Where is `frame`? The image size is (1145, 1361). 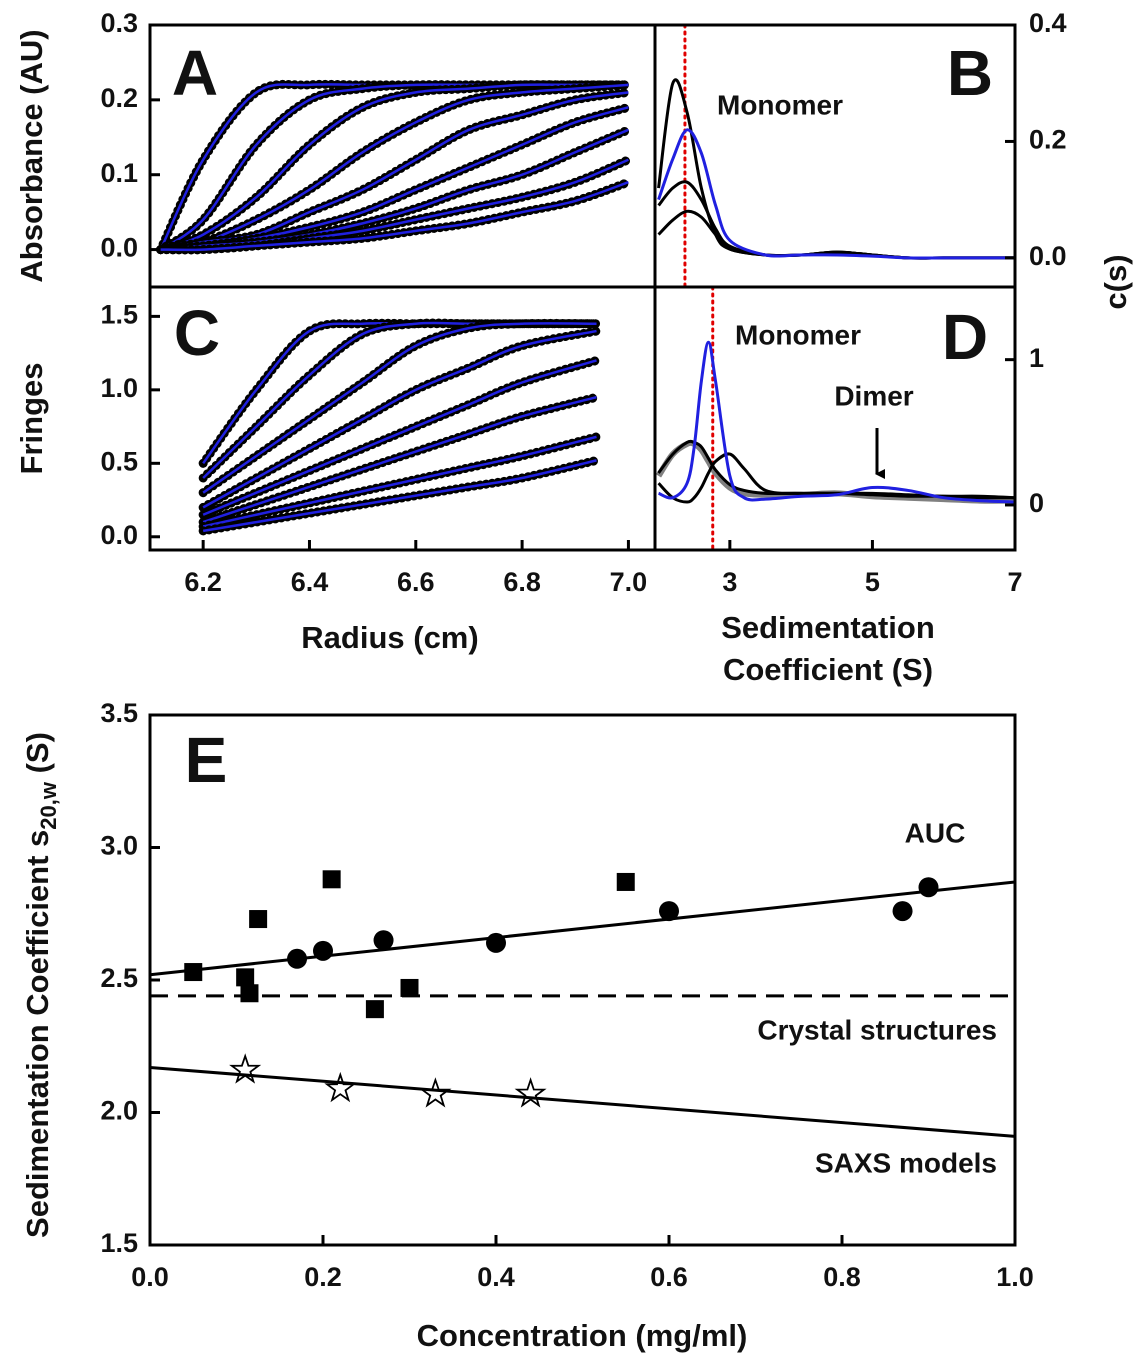 frame is located at coordinates (835, 418).